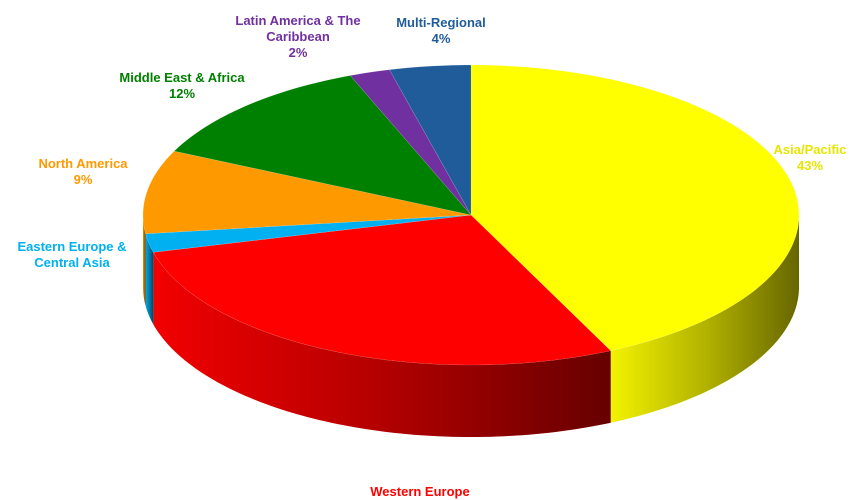 This screenshot has height=500, width=853. I want to click on category-name: Western Europe, so click(420, 491).